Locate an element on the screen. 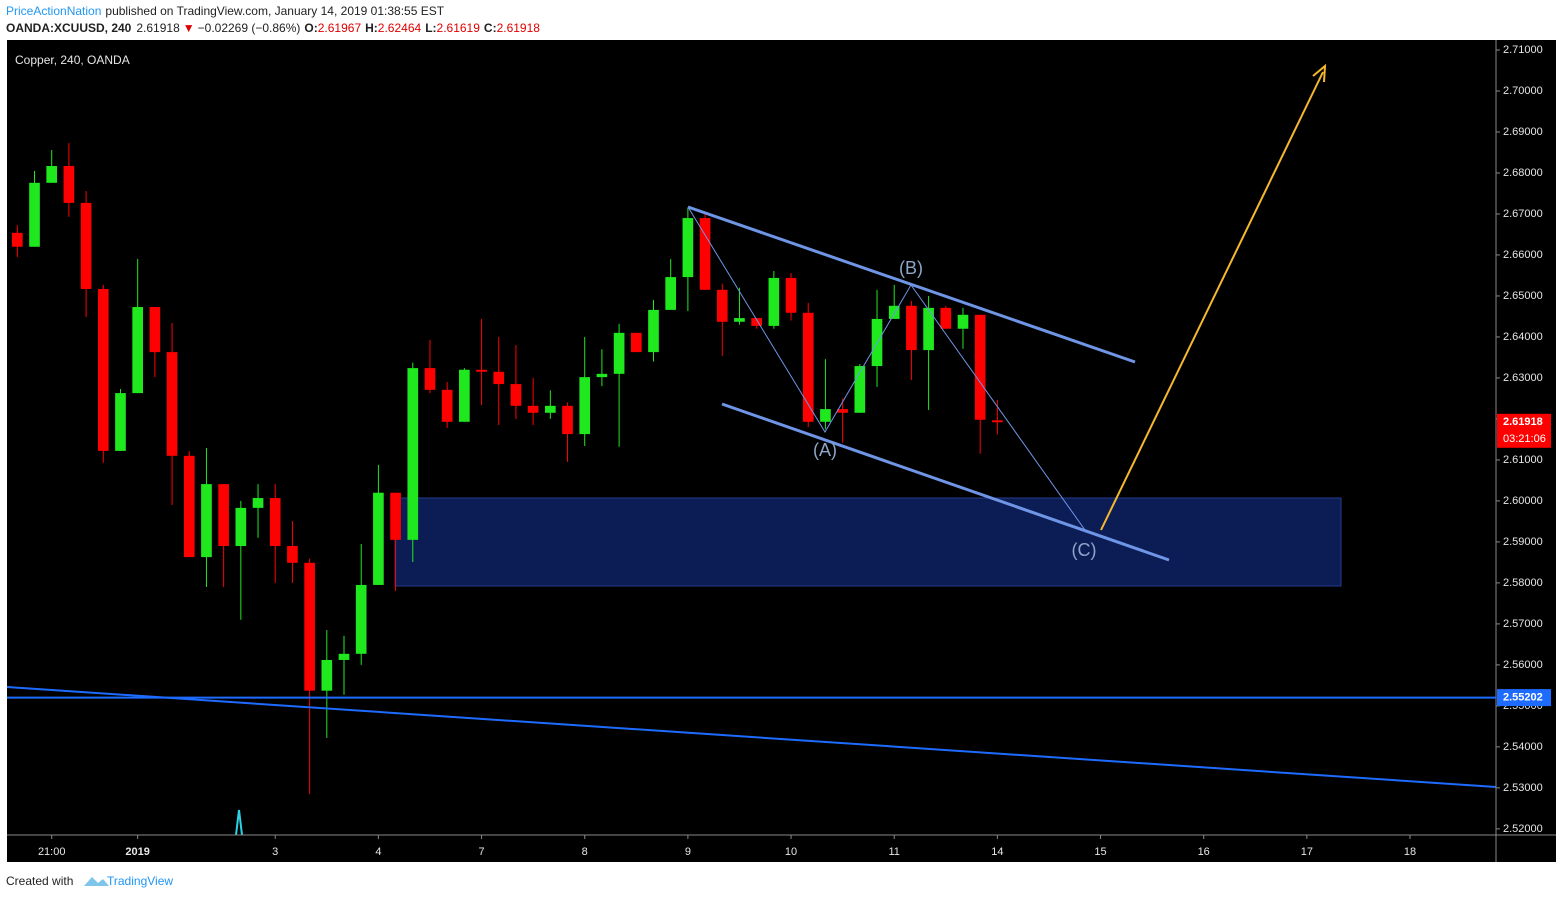 The height and width of the screenshot is (899, 1560). arrow-line is located at coordinates (1212, 301).